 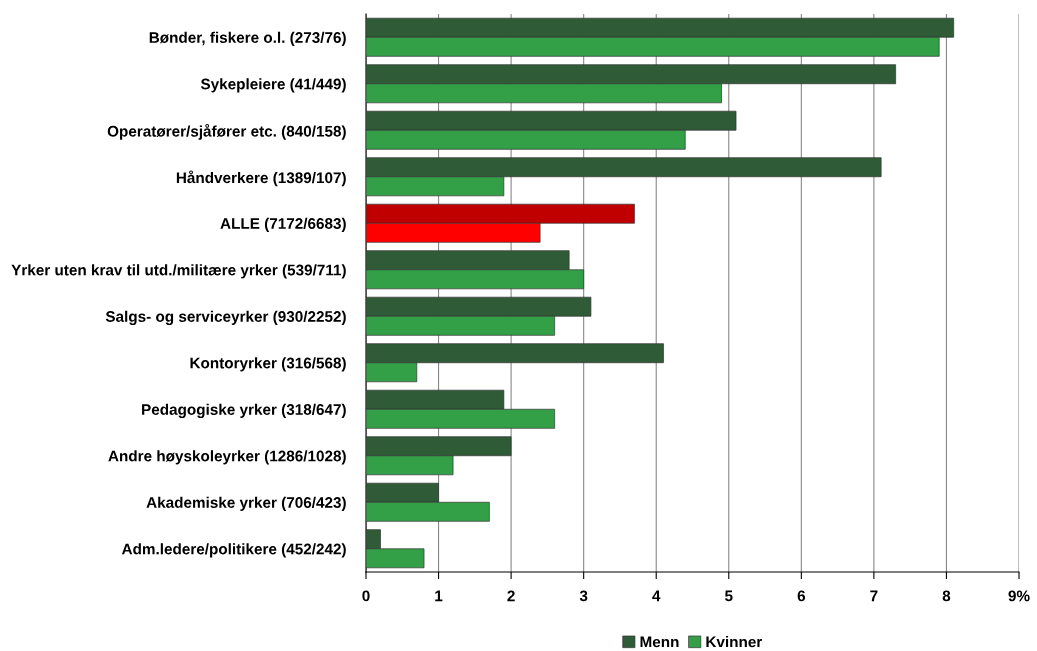 I want to click on y-tick-label: Bønder, fiskere o.l. (273/76), so click(x=247, y=38).